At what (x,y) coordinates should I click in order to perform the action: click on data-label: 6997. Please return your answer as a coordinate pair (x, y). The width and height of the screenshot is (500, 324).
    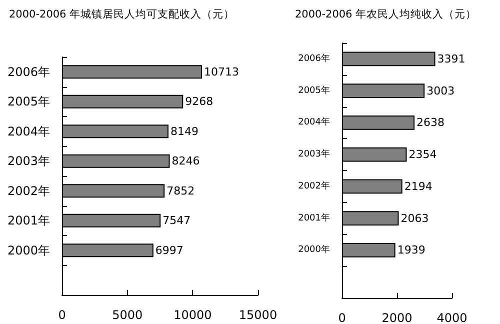
    Looking at the image, I should click on (169, 250).